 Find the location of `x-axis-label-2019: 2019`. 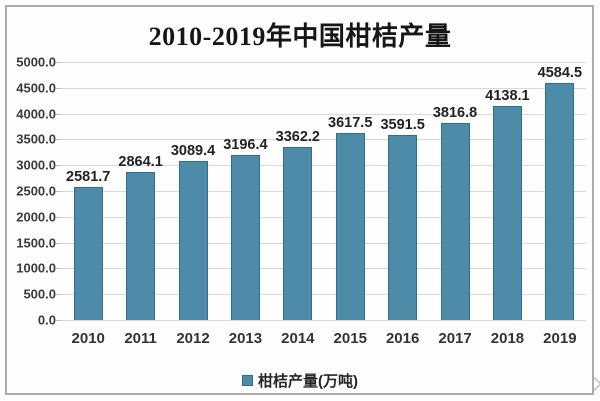

x-axis-label-2019: 2019 is located at coordinates (560, 338).